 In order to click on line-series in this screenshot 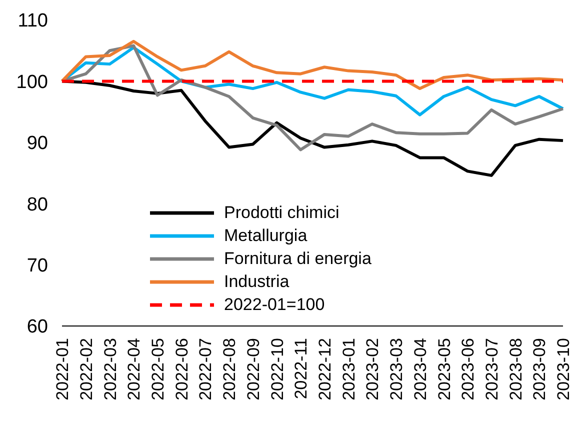, I will do `click(312, 65)`.